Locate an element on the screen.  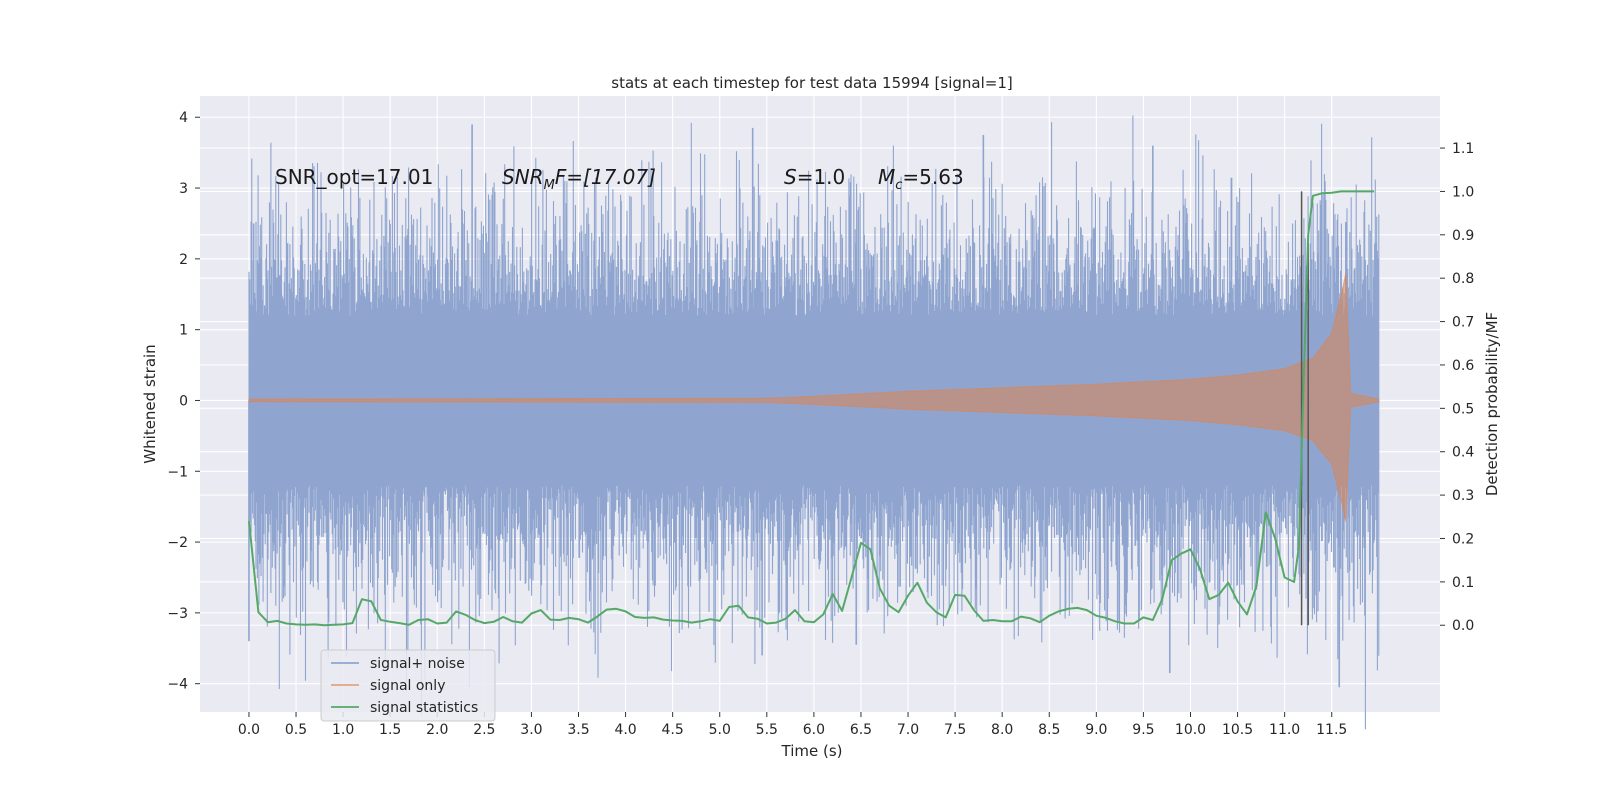
annotation-snr-mf: SNRMF=[17.07] is located at coordinates (579, 179).